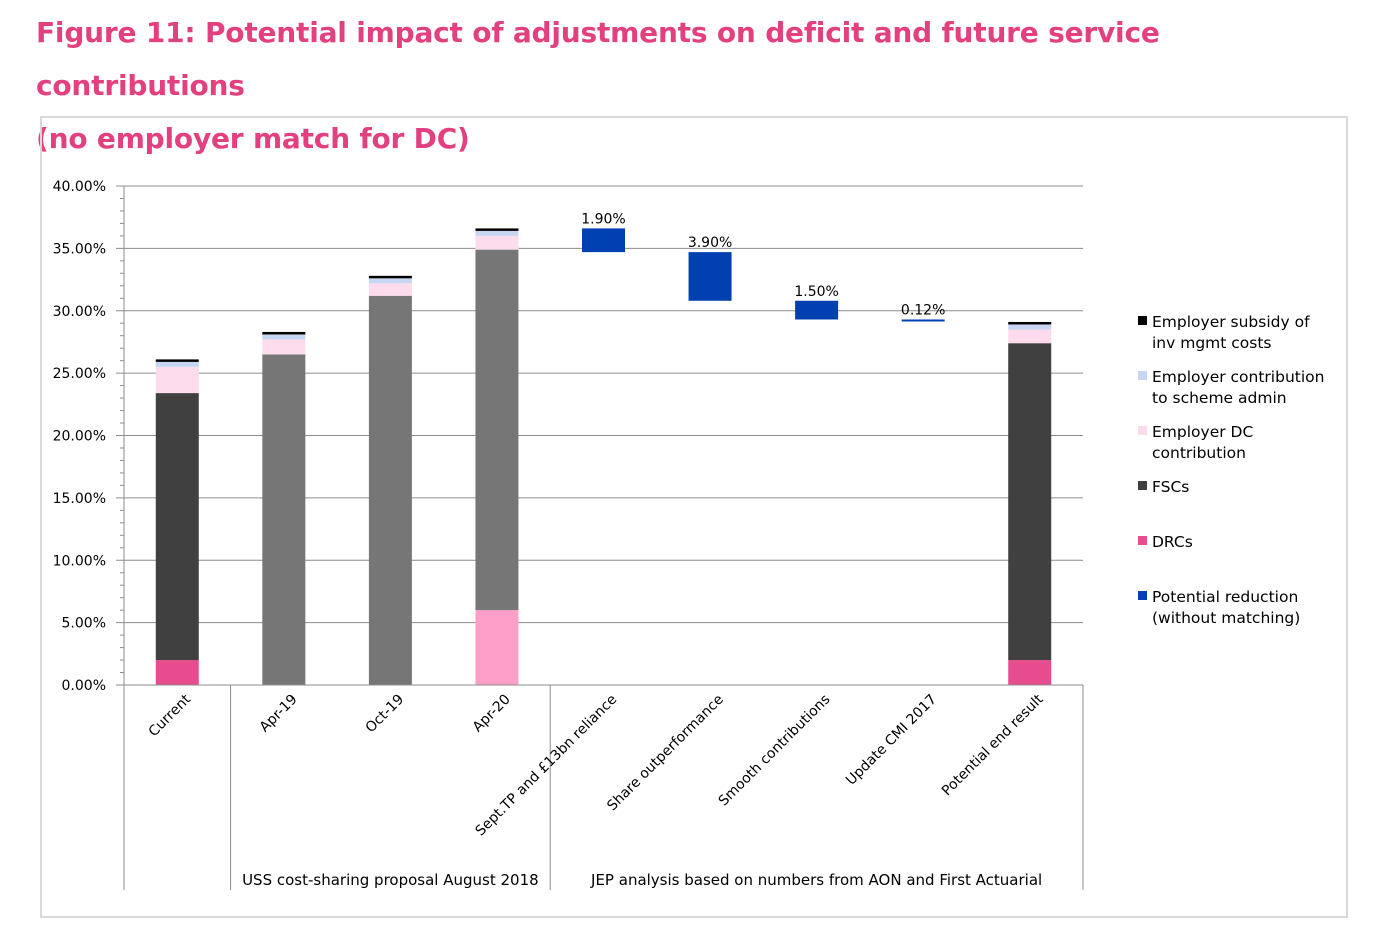  I want to click on y-tick-label: 20.00%, so click(79, 437).